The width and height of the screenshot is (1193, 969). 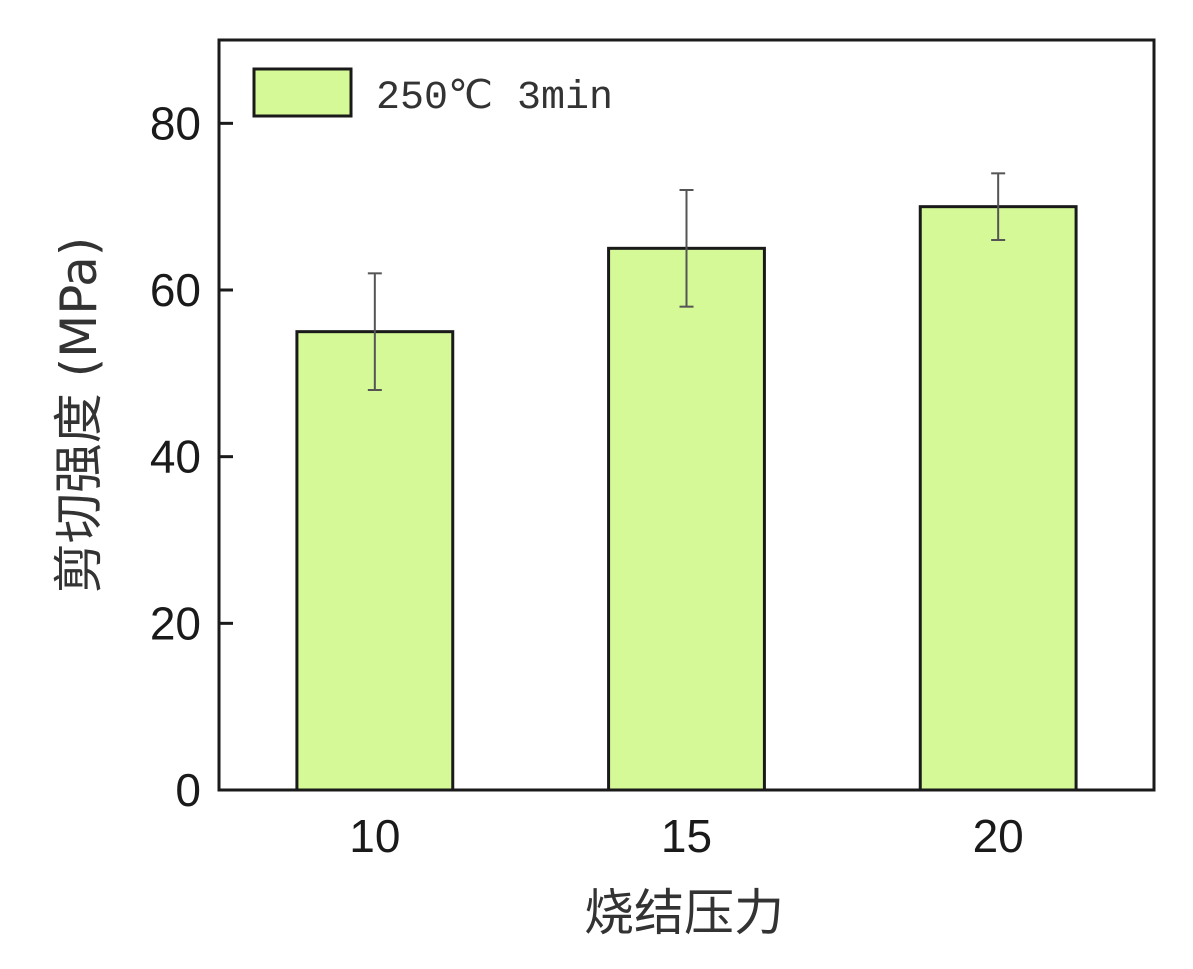 What do you see at coordinates (684, 913) in the screenshot?
I see `x-axis-label: 烧结压力` at bounding box center [684, 913].